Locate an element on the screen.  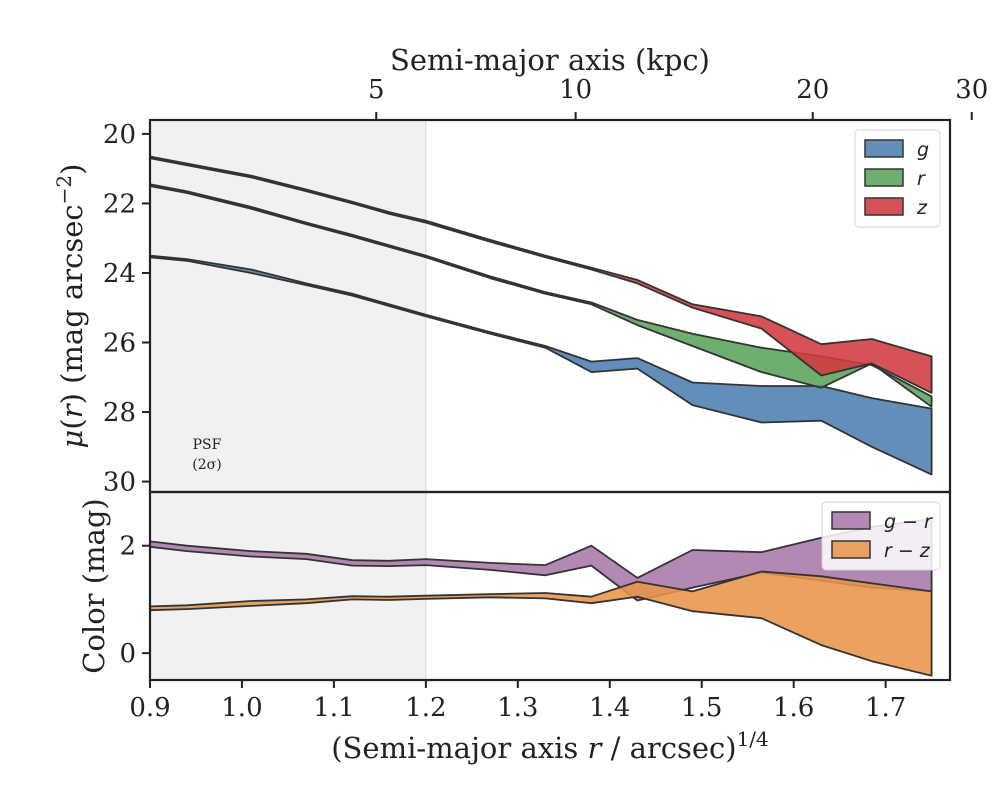
top-legend: grz is located at coordinates (897, 178).